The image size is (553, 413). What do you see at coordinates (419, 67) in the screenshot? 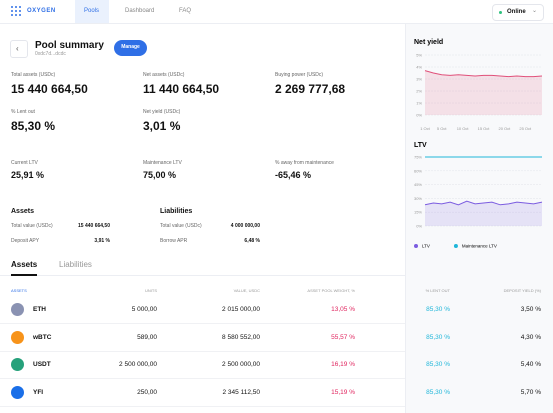
I see `y-tick-label: 4%` at bounding box center [419, 67].